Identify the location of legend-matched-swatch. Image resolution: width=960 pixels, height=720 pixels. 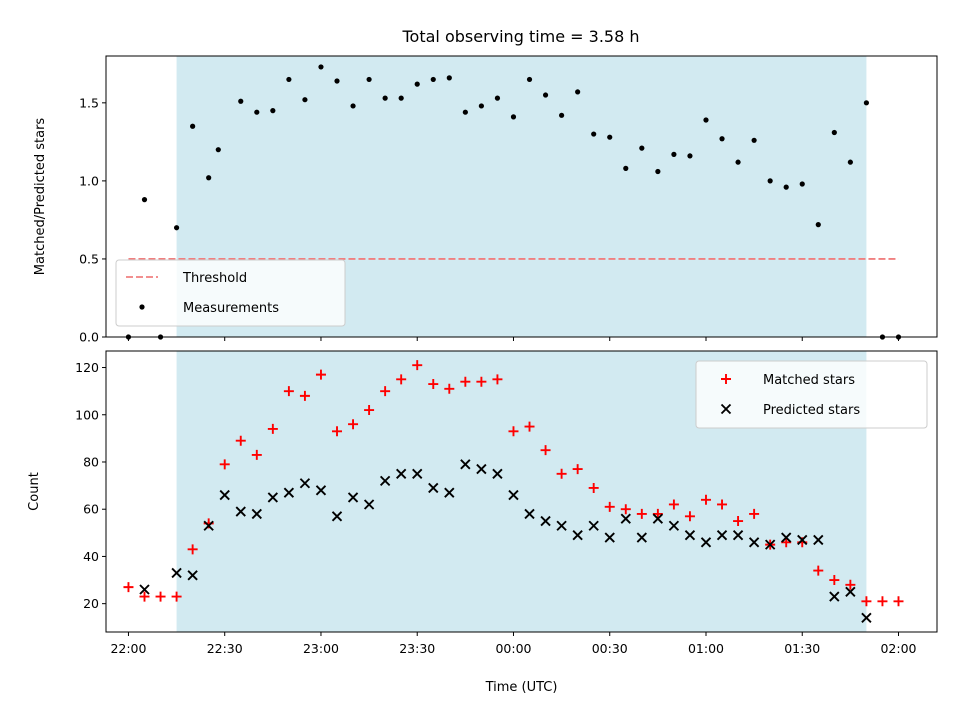
(726, 379).